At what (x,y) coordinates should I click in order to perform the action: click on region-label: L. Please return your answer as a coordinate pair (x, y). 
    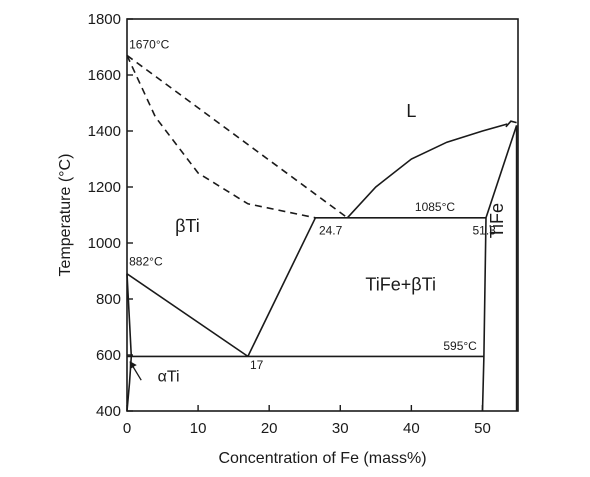
    Looking at the image, I should click on (411, 111).